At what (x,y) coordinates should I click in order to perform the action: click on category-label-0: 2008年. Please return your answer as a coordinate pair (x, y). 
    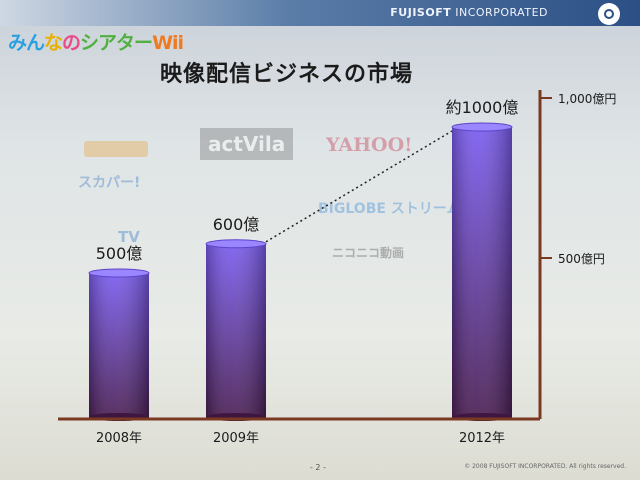
    Looking at the image, I should click on (119, 438).